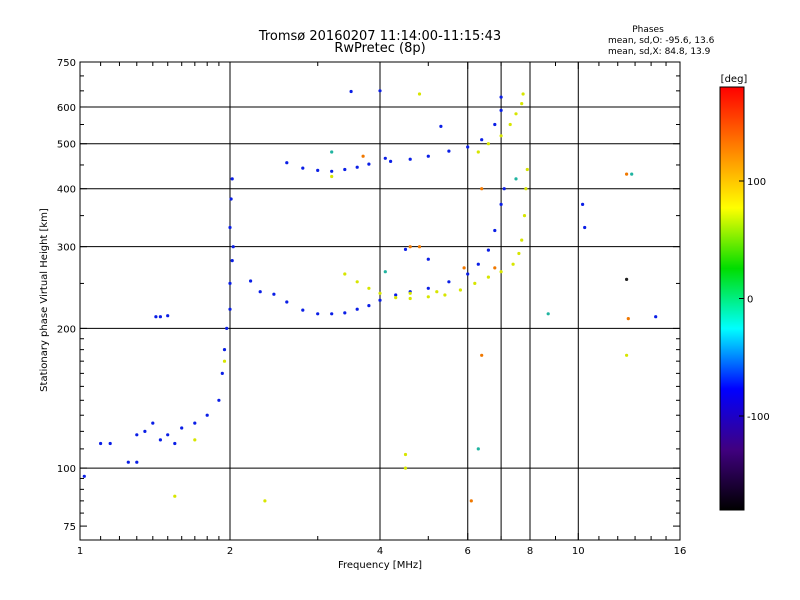  Describe the element at coordinates (80, 551) in the screenshot. I see `x-tick-label: 1` at that location.